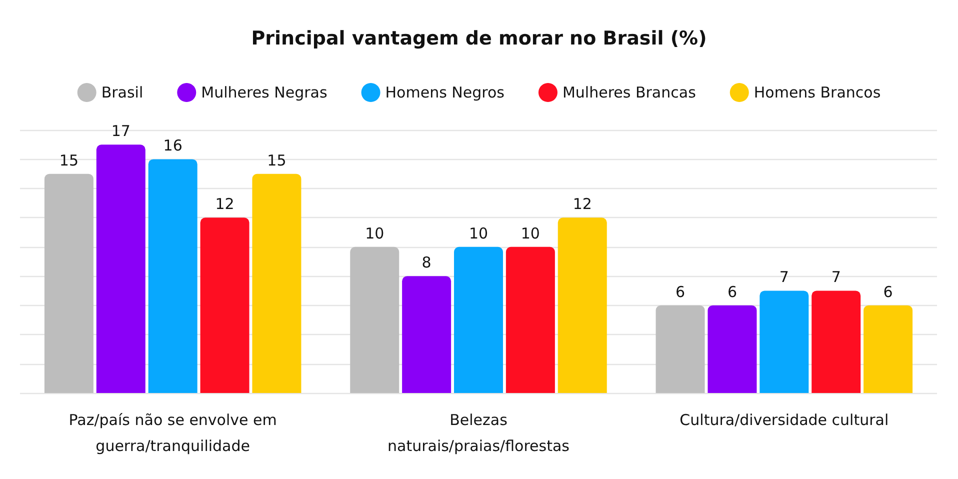 The height and width of the screenshot is (479, 958). What do you see at coordinates (445, 93) in the screenshot?
I see `legend-label: Homens Negros` at bounding box center [445, 93].